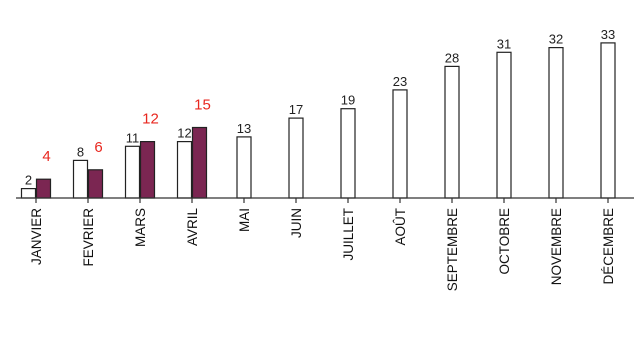 This screenshot has width=644, height=340. I want to click on x-tick-label-septembre: SEPTEMBRE, so click(452, 249).